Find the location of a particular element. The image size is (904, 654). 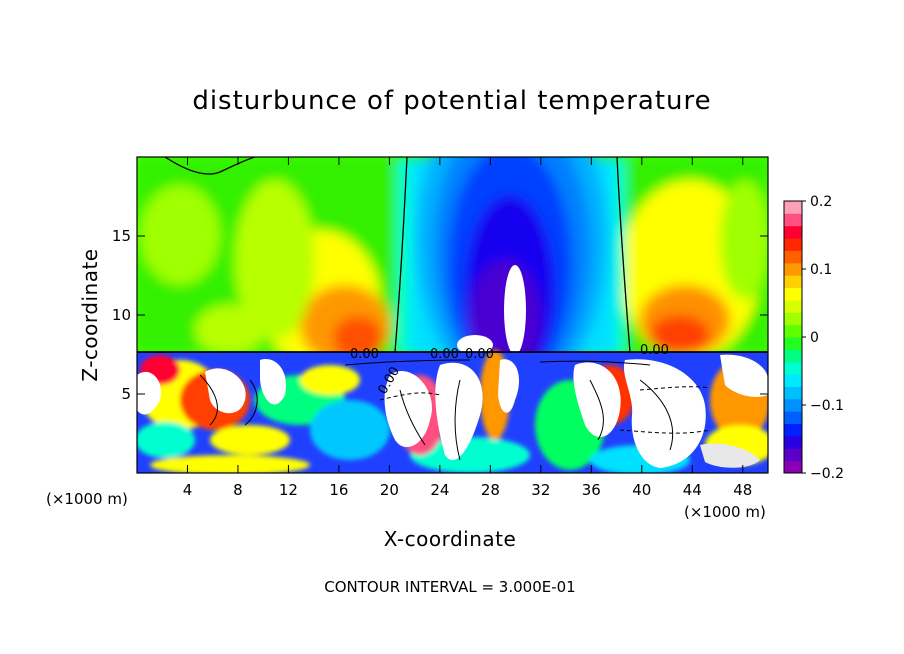

x-tick-label: 12 is located at coordinates (288, 490).